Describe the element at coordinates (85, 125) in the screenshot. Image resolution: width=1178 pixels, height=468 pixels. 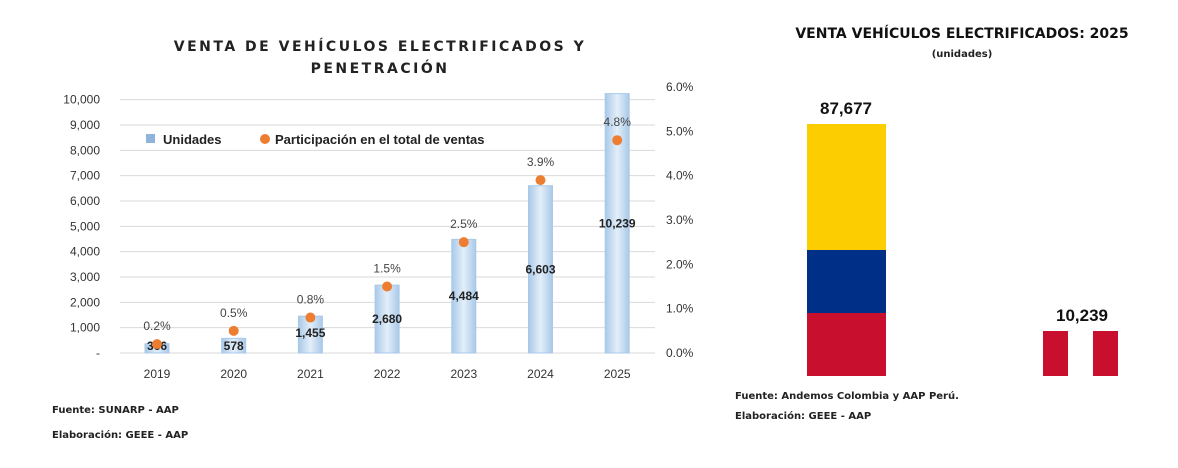
I see `left-axis-tick: 9,000` at that location.